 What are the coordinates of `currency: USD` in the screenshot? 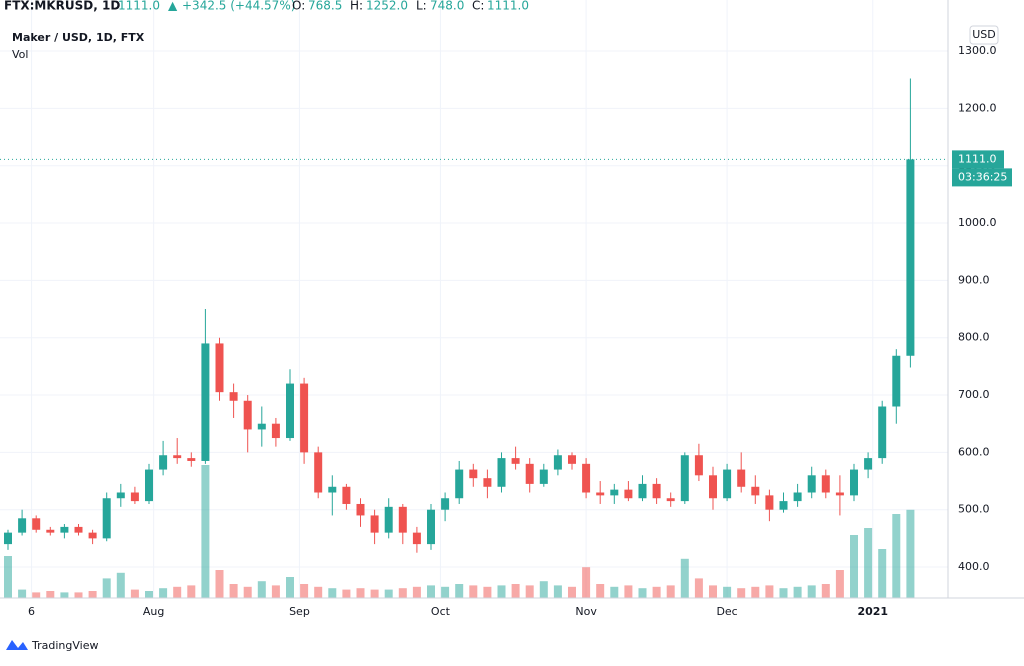 It's located at (984, 34).